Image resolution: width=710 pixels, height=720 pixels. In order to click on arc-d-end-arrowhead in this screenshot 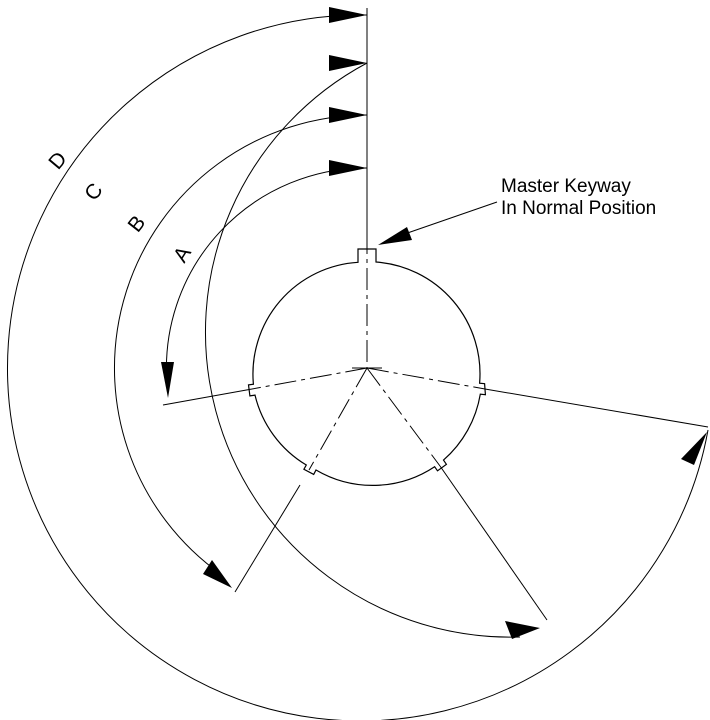, I will do `click(694, 448)`.